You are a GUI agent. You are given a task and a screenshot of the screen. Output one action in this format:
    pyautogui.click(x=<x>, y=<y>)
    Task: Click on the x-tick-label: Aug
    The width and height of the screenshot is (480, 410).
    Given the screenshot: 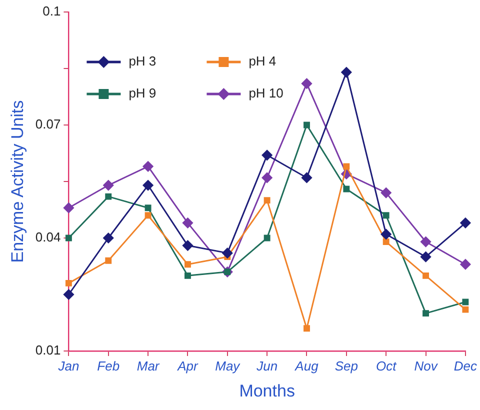 What is the action you would take?
    pyautogui.click(x=307, y=366)
    